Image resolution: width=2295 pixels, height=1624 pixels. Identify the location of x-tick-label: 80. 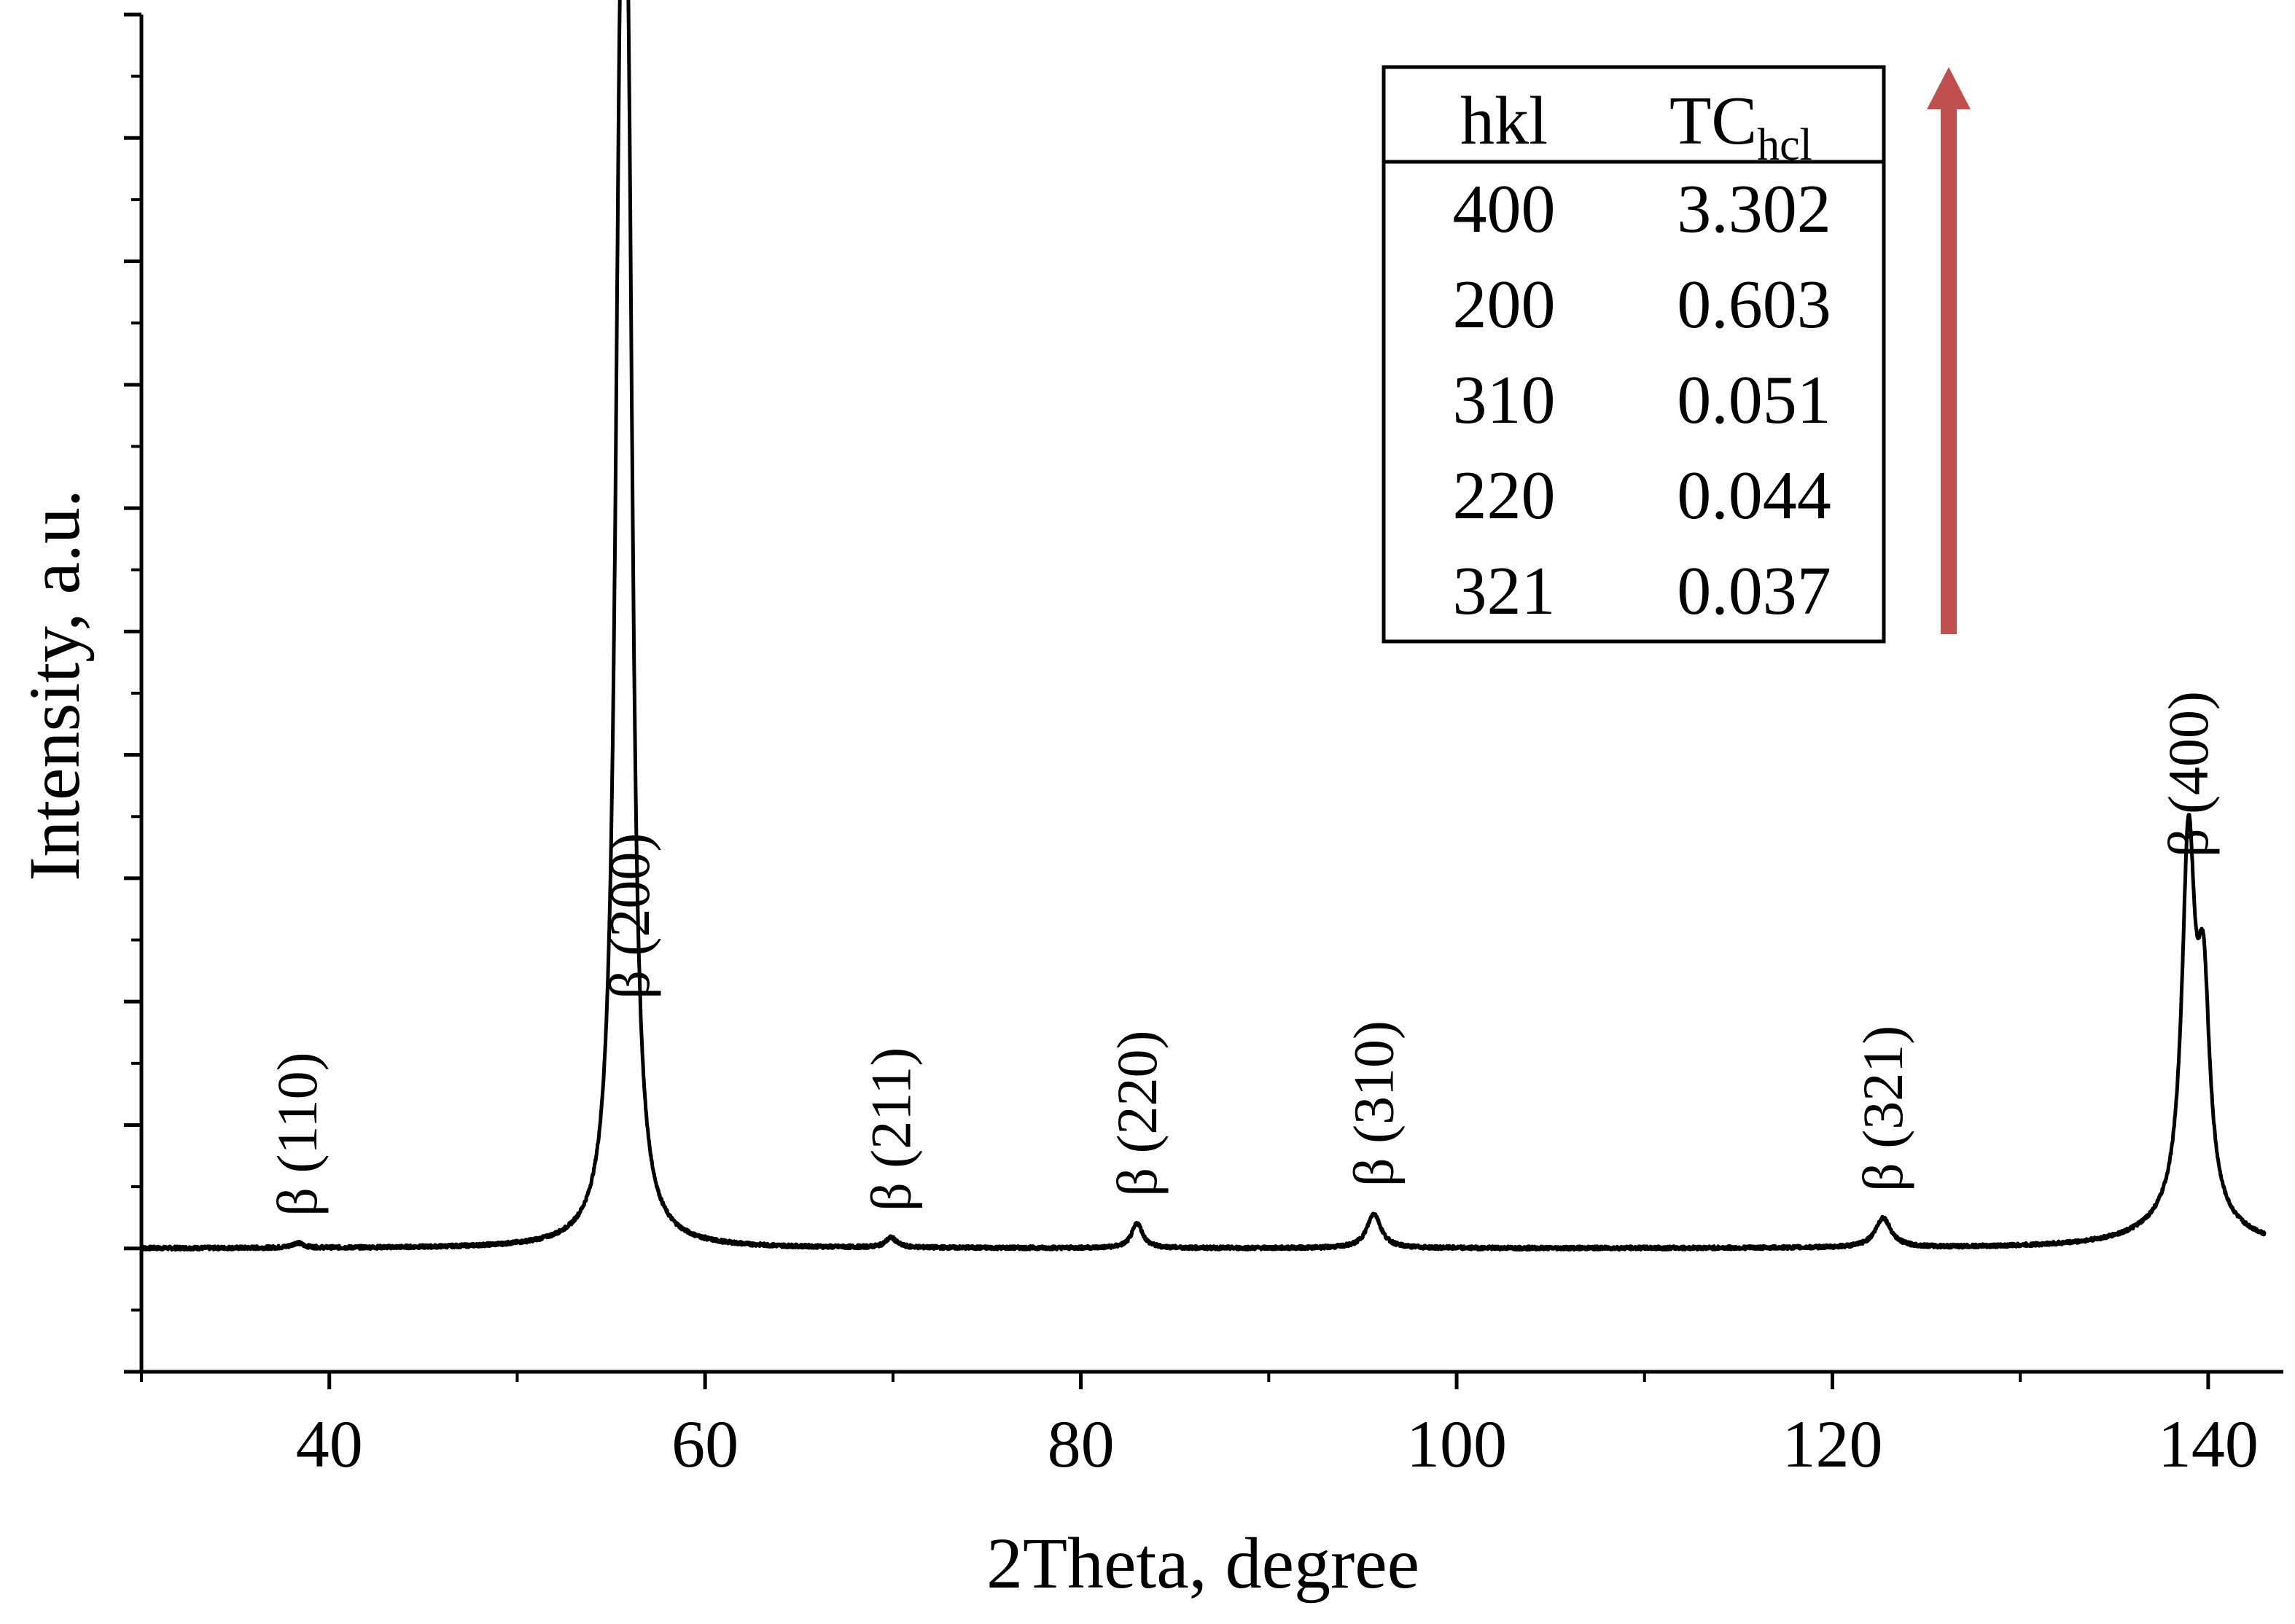
(1082, 1444).